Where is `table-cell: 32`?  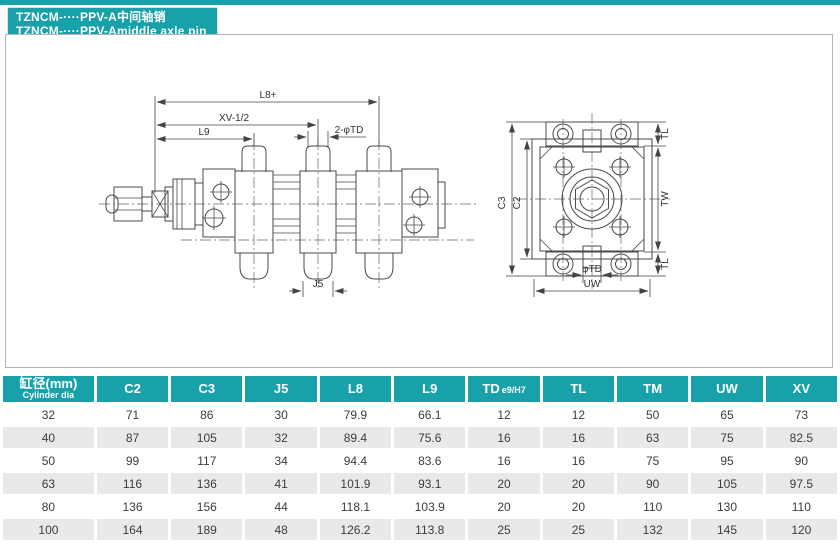 table-cell: 32 is located at coordinates (281, 437).